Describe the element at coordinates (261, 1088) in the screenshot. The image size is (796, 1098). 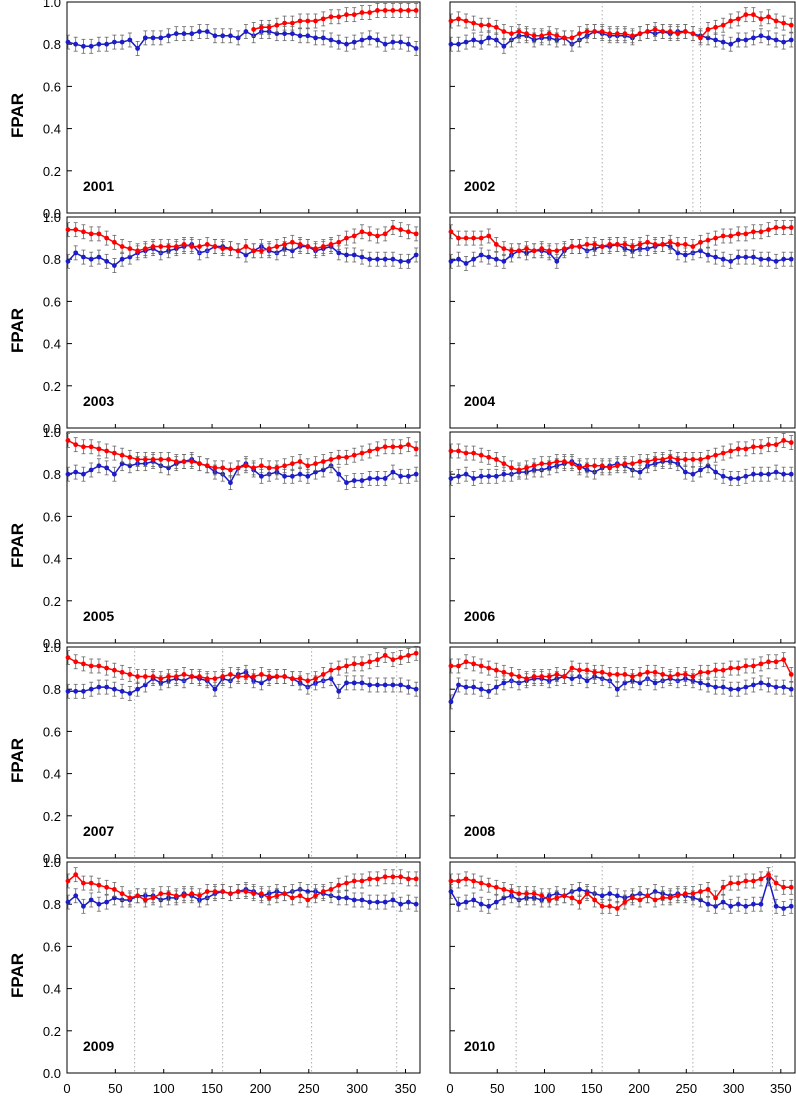
I see `x-tick-label: 200` at that location.